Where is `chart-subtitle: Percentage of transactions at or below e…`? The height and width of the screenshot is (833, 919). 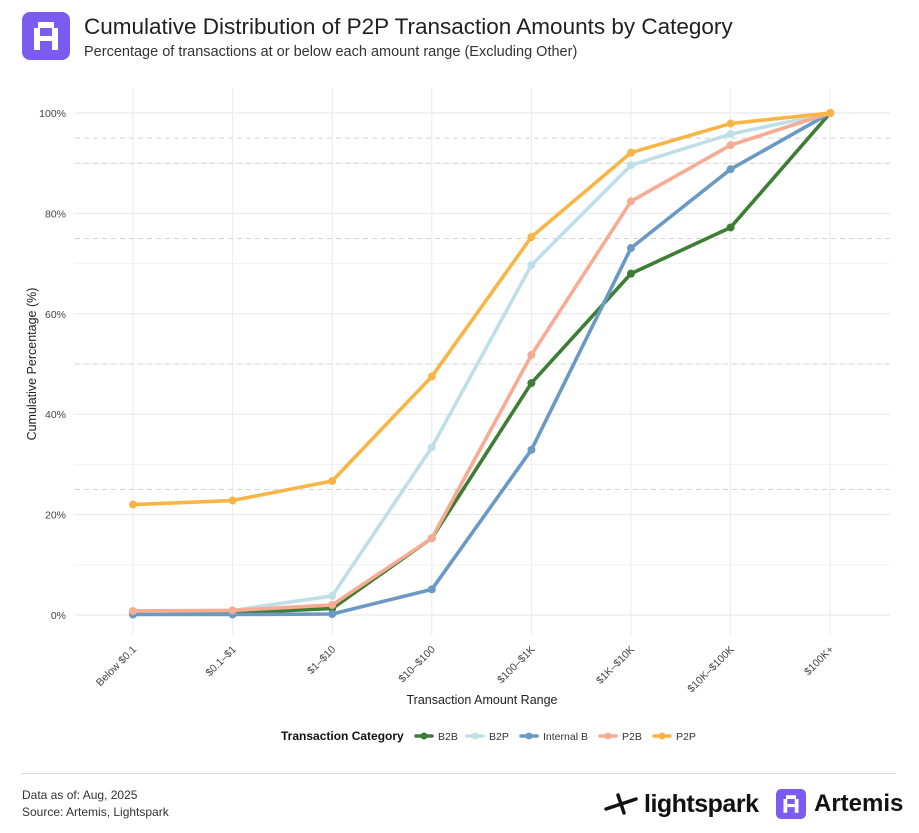 chart-subtitle: Percentage of transactions at or below e… is located at coordinates (331, 52).